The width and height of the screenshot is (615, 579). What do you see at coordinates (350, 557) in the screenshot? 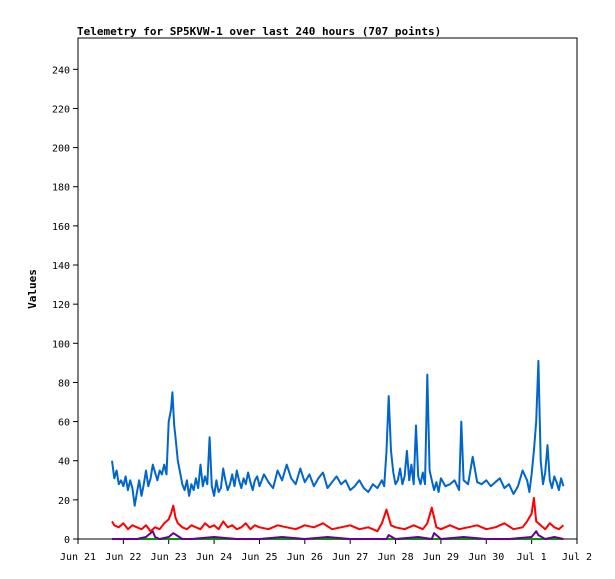
I see `x-tick-label: Jun 27` at bounding box center [350, 557].